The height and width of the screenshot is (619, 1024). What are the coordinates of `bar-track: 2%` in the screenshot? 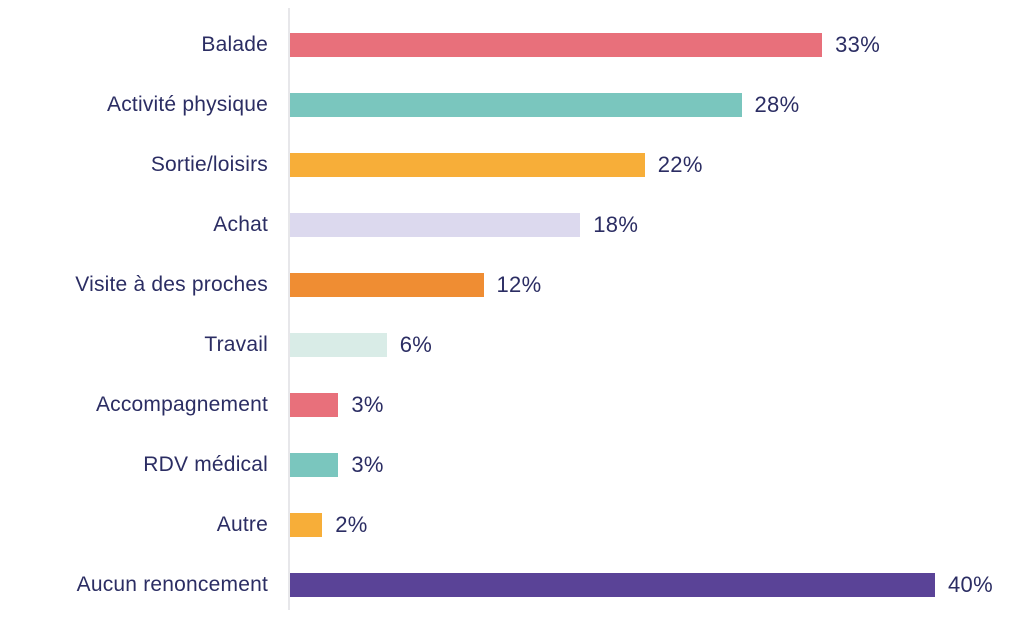 It's located at (646, 525).